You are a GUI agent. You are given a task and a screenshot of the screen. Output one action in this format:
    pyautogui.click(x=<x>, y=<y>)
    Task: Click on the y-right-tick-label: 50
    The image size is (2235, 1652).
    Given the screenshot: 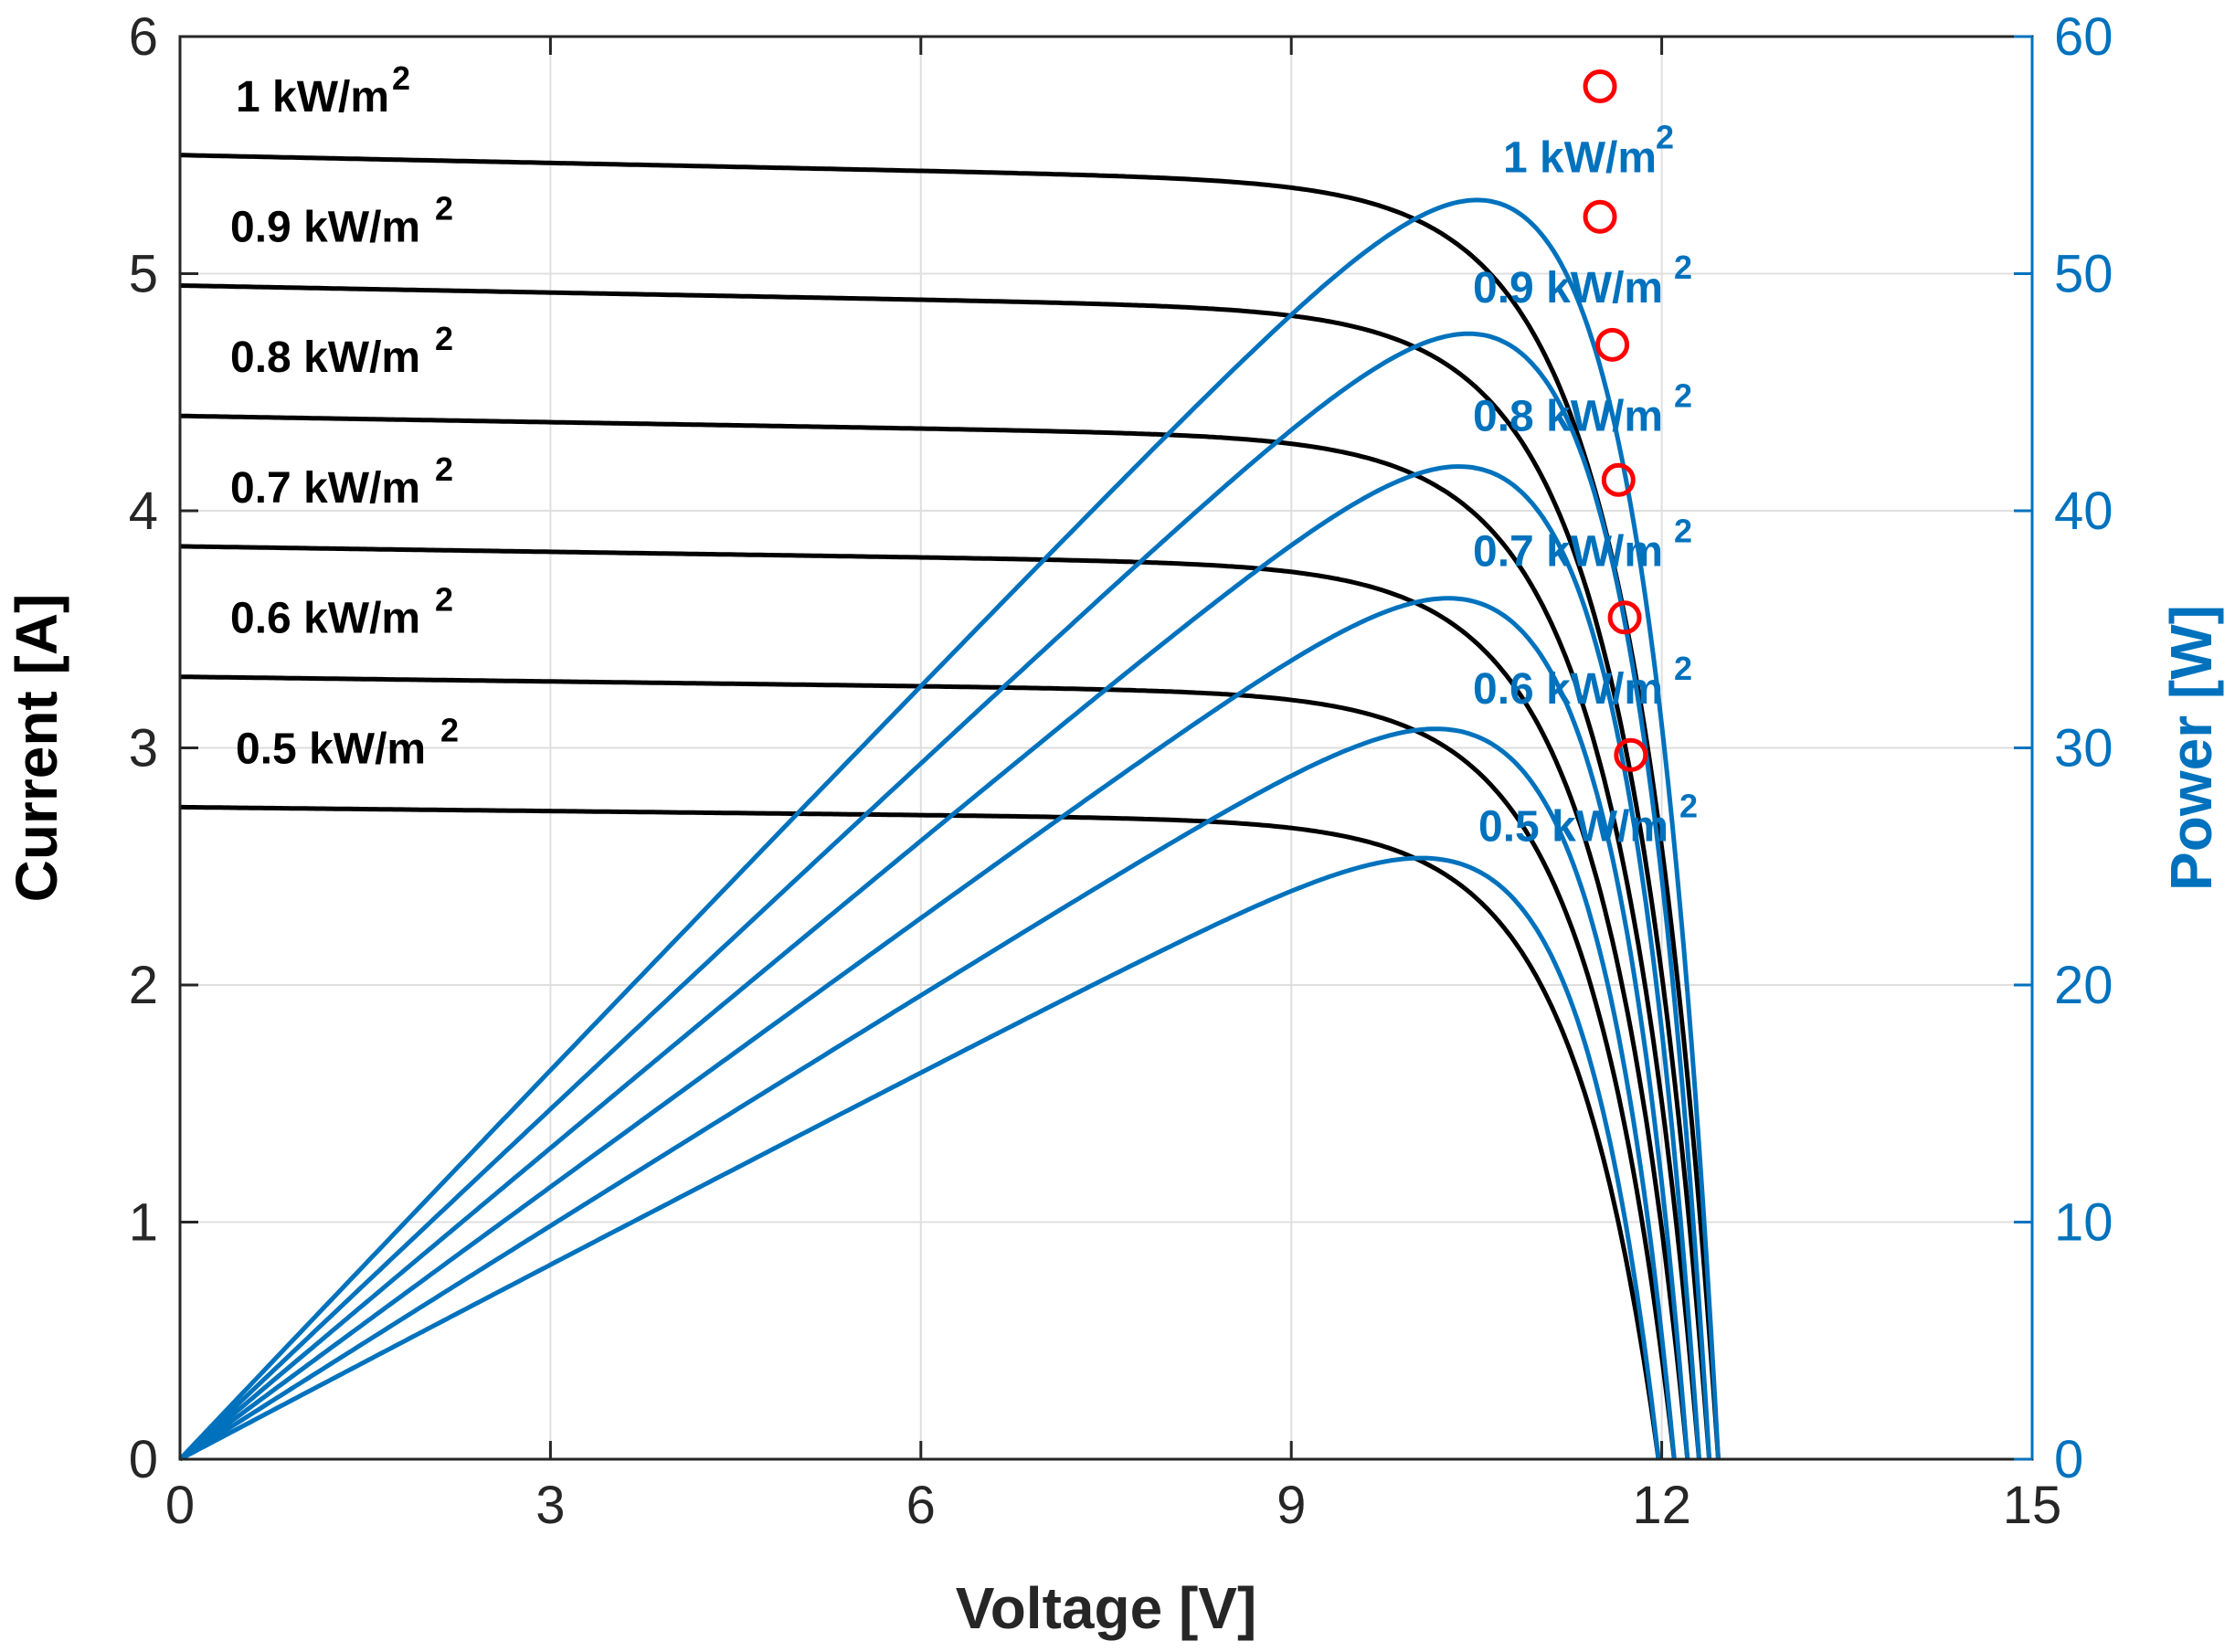 What is the action you would take?
    pyautogui.click(x=2084, y=274)
    